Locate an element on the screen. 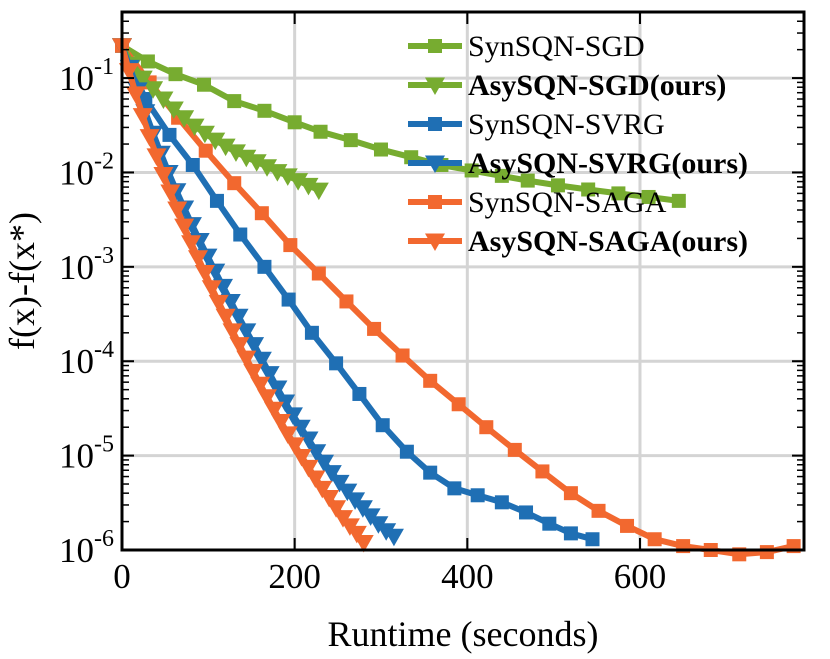 The height and width of the screenshot is (659, 830). legend-entry: AsySQN-SAGA(ours) is located at coordinates (578, 241).